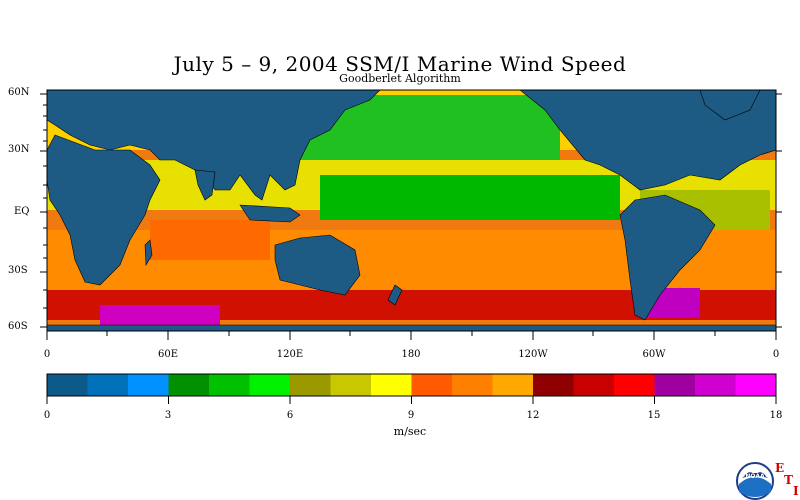 The height and width of the screenshot is (500, 800). Describe the element at coordinates (210, 240) in the screenshot. I see `wind-band-indian-ocean` at that location.